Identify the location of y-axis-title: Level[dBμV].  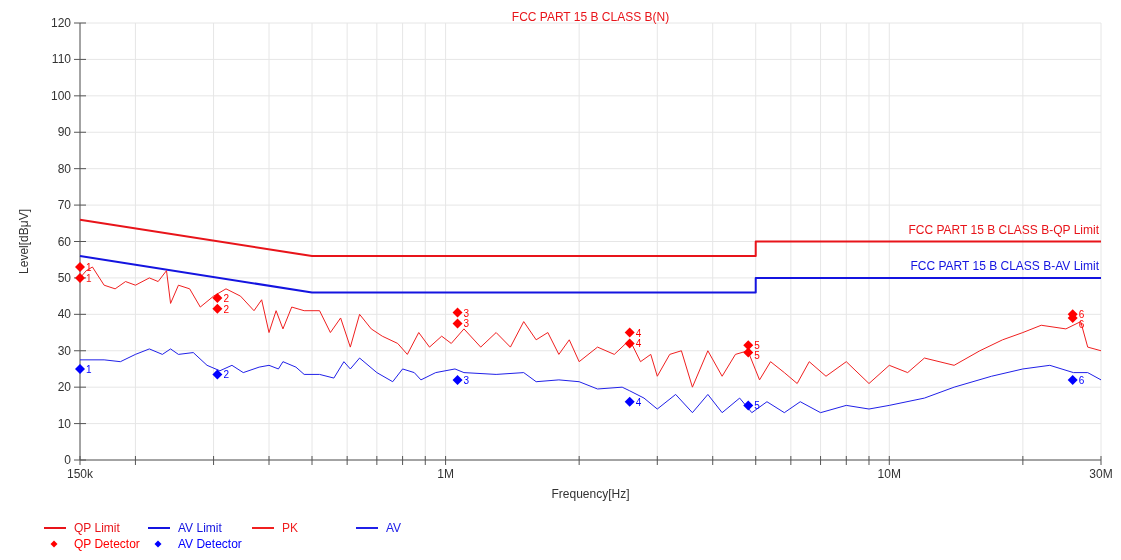
(24, 241).